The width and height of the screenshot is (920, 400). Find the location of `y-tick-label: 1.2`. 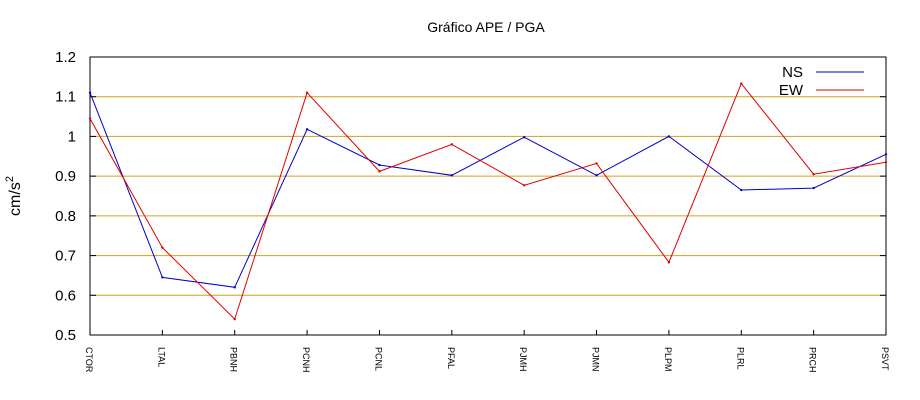

y-tick-label: 1.2 is located at coordinates (65, 57).